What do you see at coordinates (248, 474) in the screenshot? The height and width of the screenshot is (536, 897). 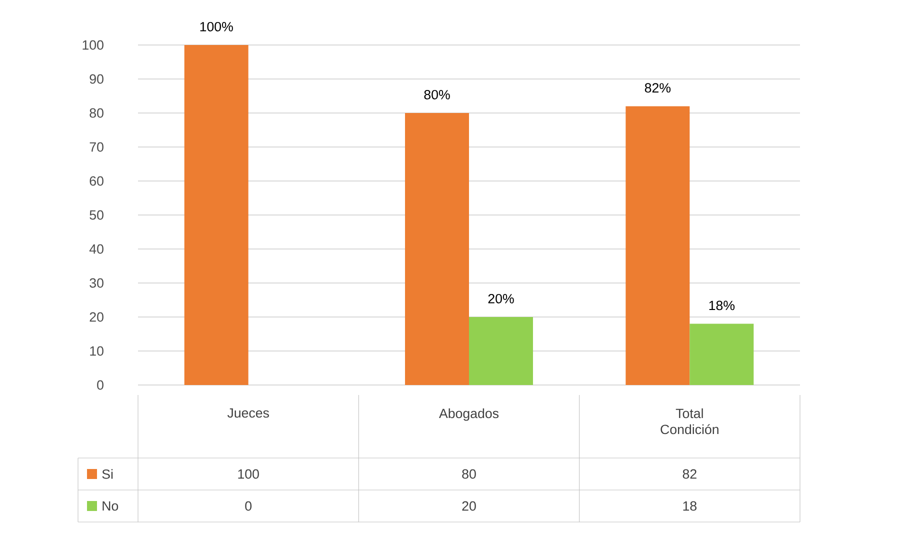 I see `data-label: 100` at bounding box center [248, 474].